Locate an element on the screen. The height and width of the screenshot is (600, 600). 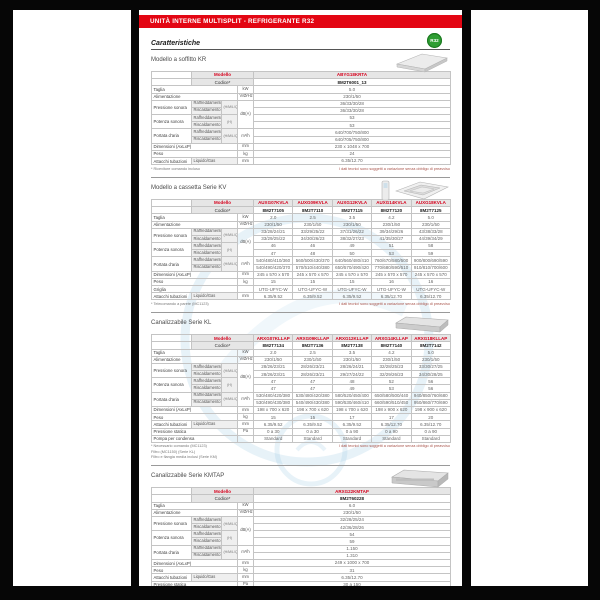
model-name: AUXG07KVLA is located at coordinates (273, 203).